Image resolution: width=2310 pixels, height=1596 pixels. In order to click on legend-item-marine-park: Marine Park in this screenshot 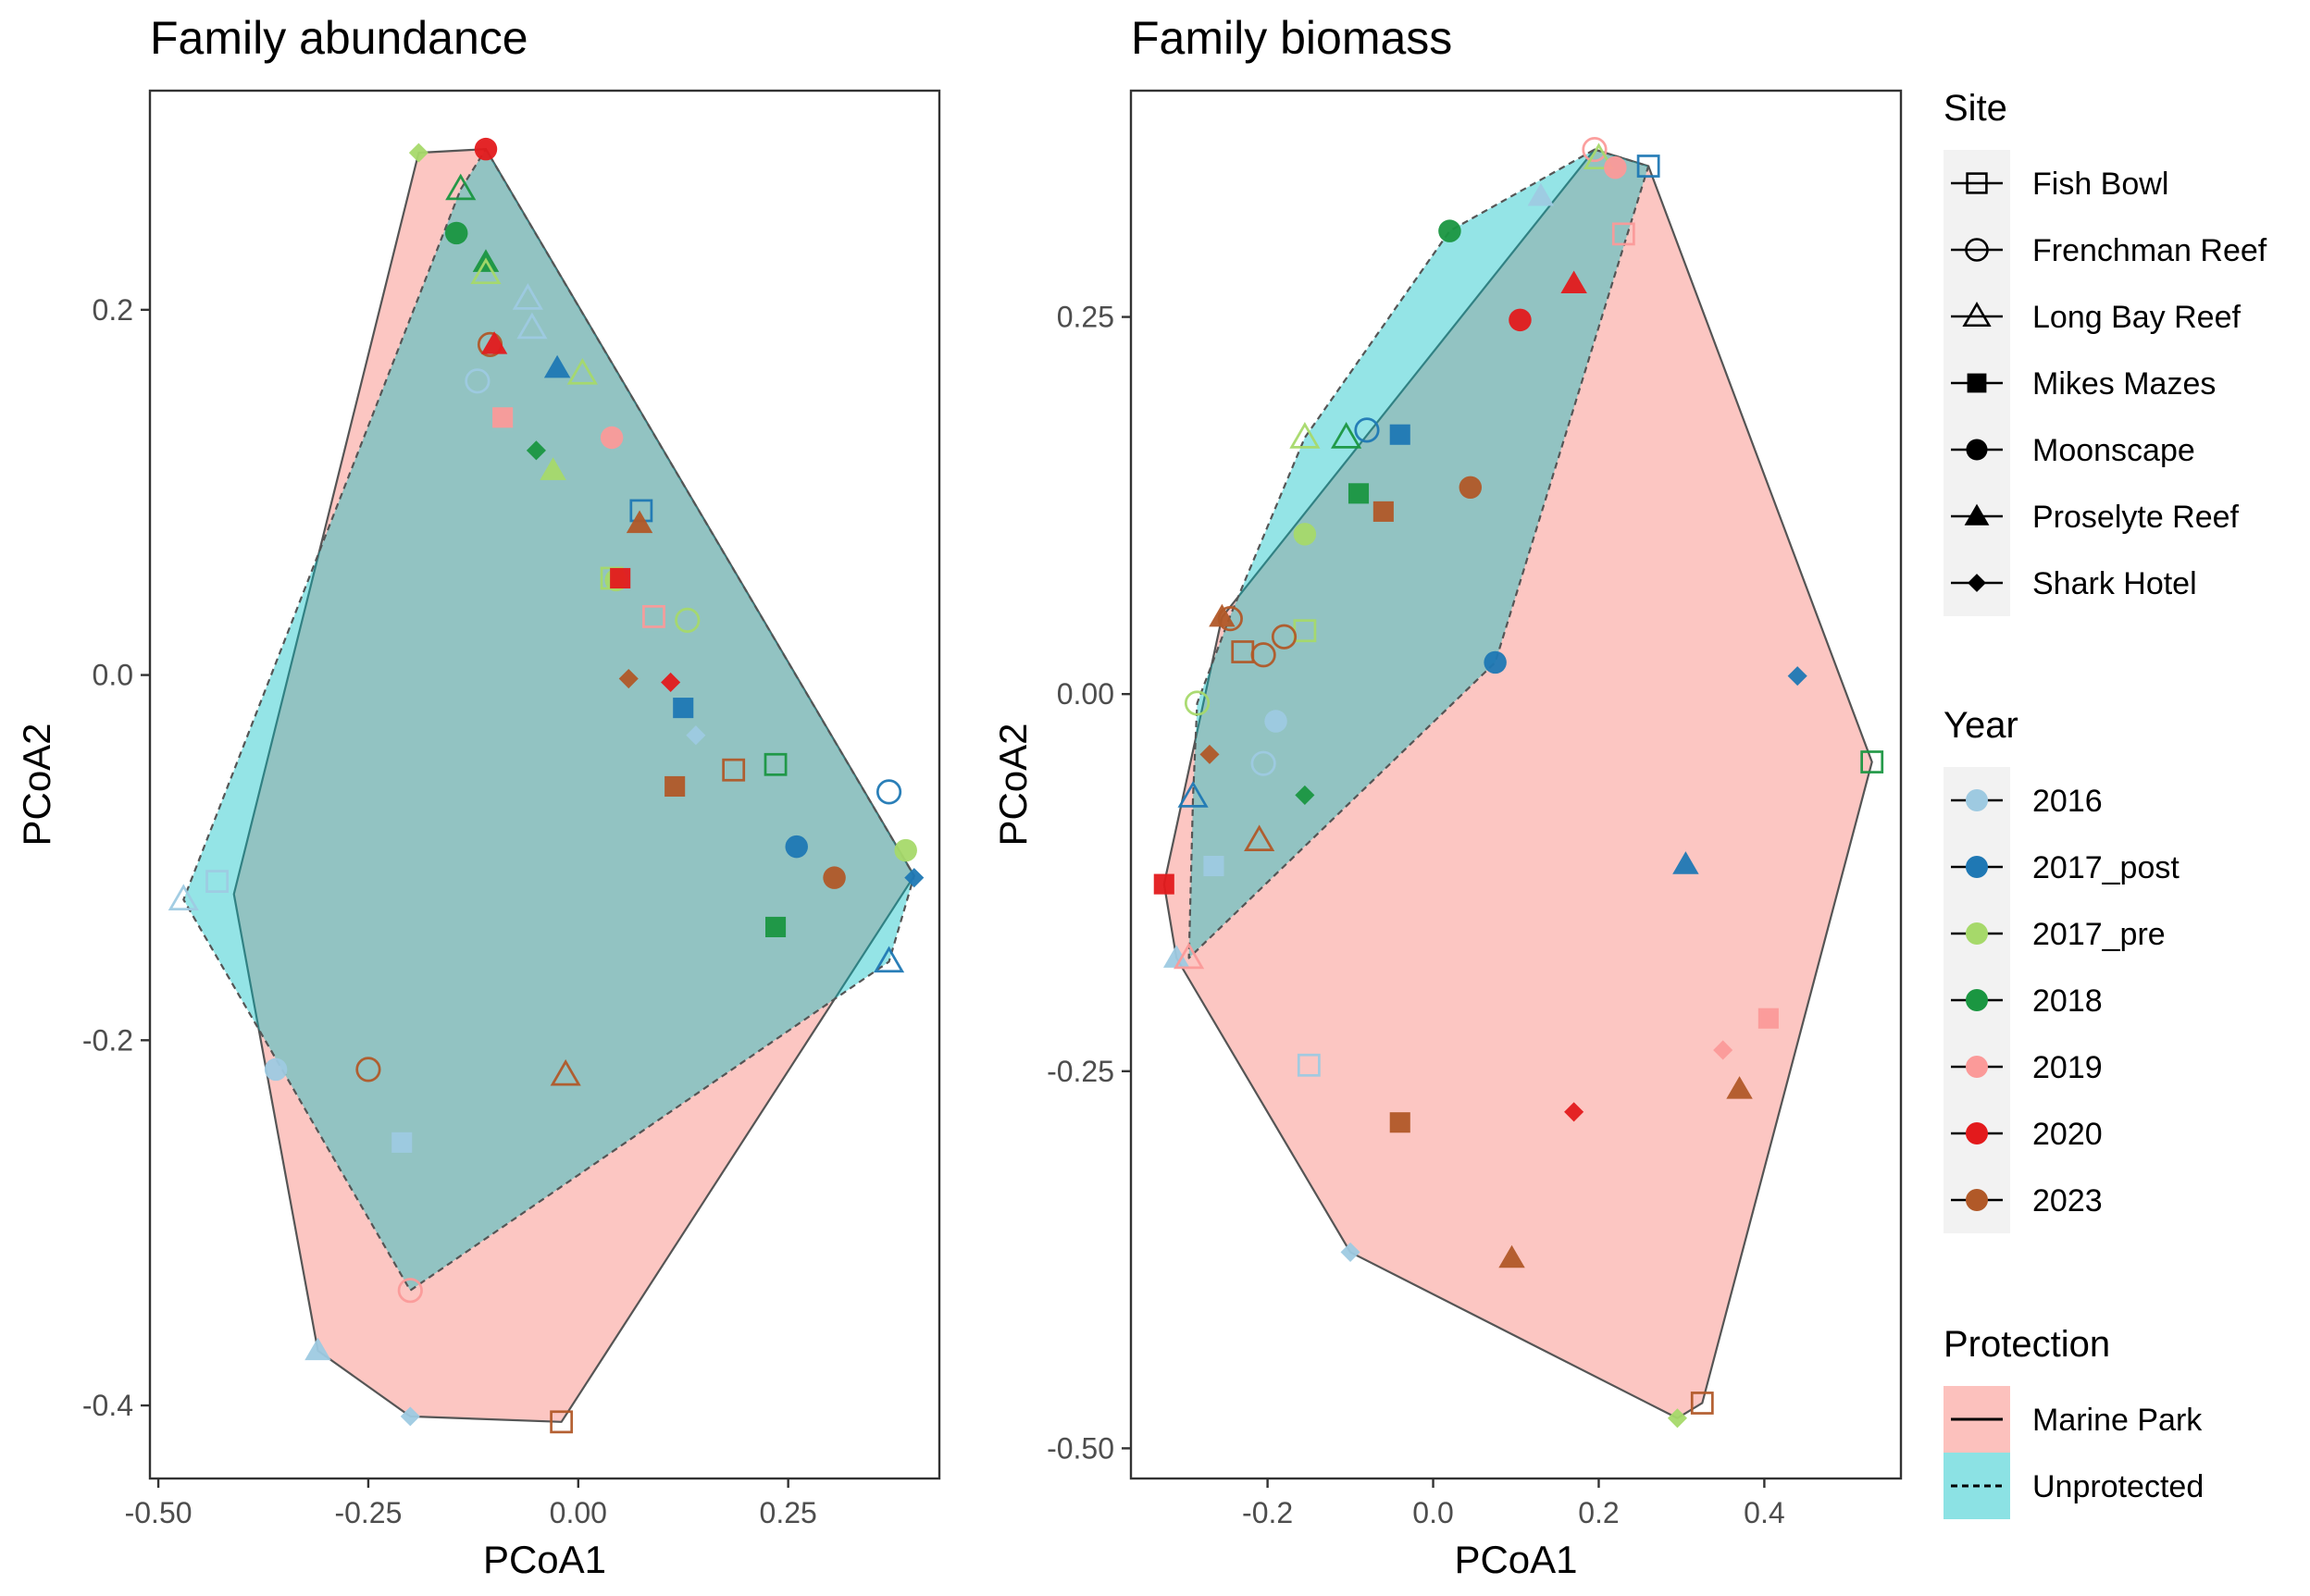, I will do `click(2073, 1419)`.